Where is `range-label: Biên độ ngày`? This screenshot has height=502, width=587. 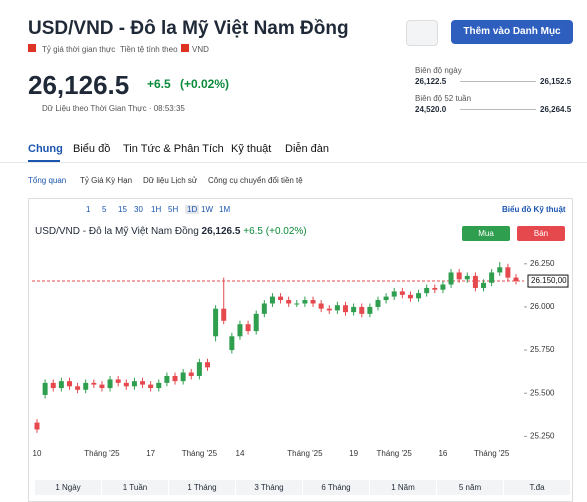
range-label: Biên độ ngày is located at coordinates (438, 70).